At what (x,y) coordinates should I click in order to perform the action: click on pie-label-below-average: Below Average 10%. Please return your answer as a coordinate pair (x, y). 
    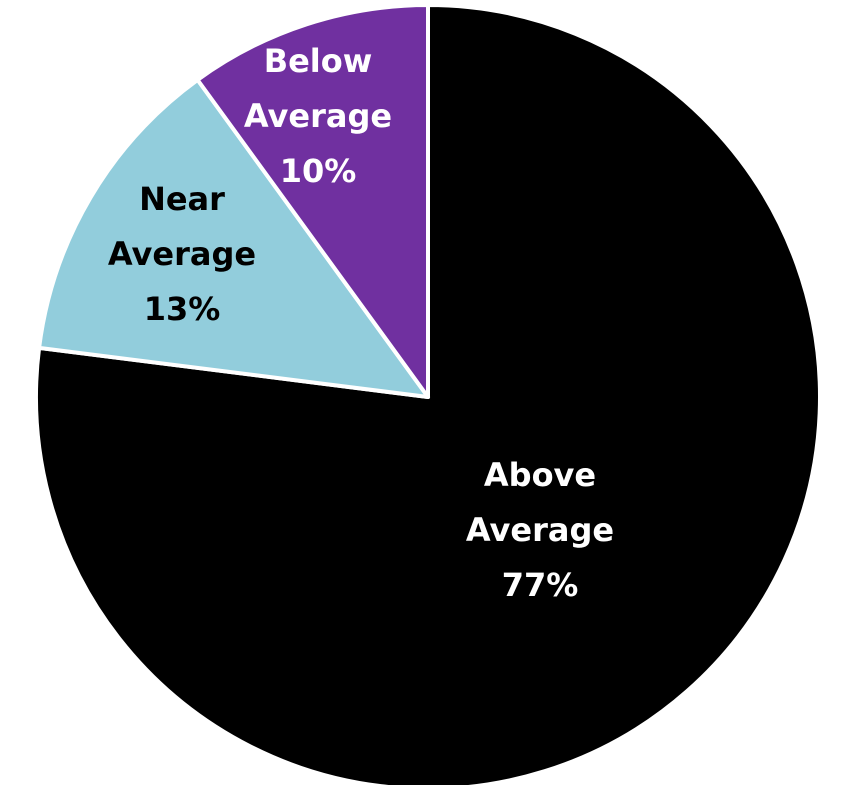
    Looking at the image, I should click on (318, 116).